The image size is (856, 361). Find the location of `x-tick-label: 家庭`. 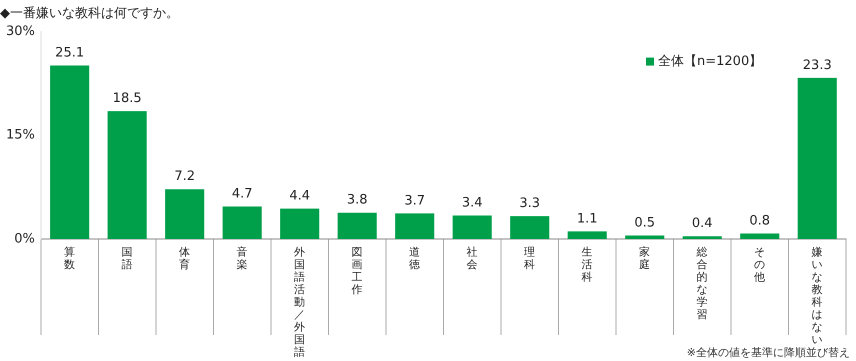

x-tick-label: 家庭 is located at coordinates (644, 258).